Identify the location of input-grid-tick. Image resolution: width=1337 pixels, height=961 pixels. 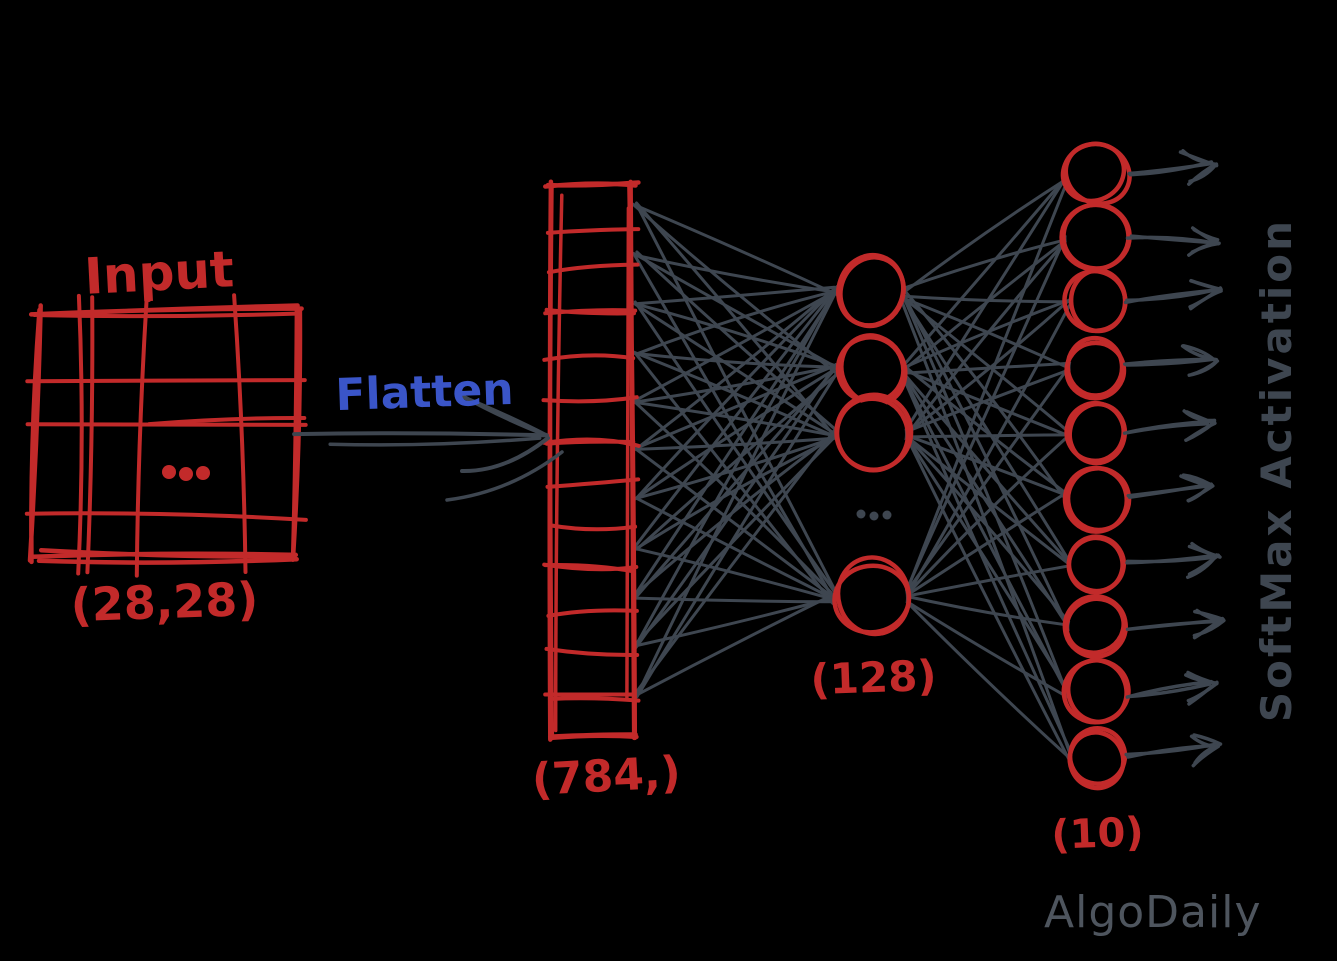
(147, 293).